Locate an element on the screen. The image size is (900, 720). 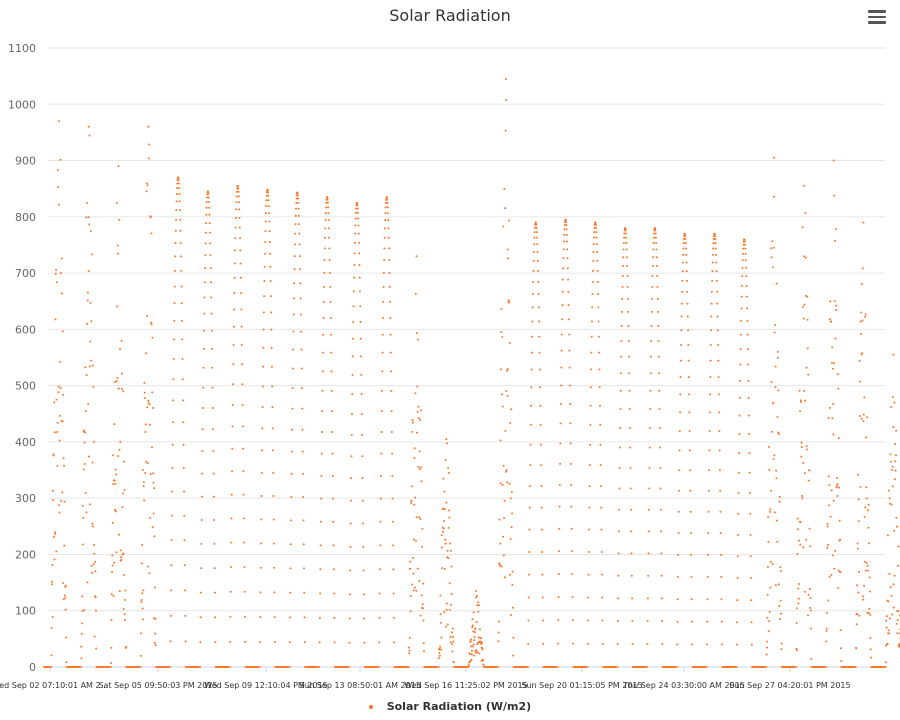
x-tick-label: Sat Sep 05 09:50:03 PM 2015 is located at coordinates (157, 685).